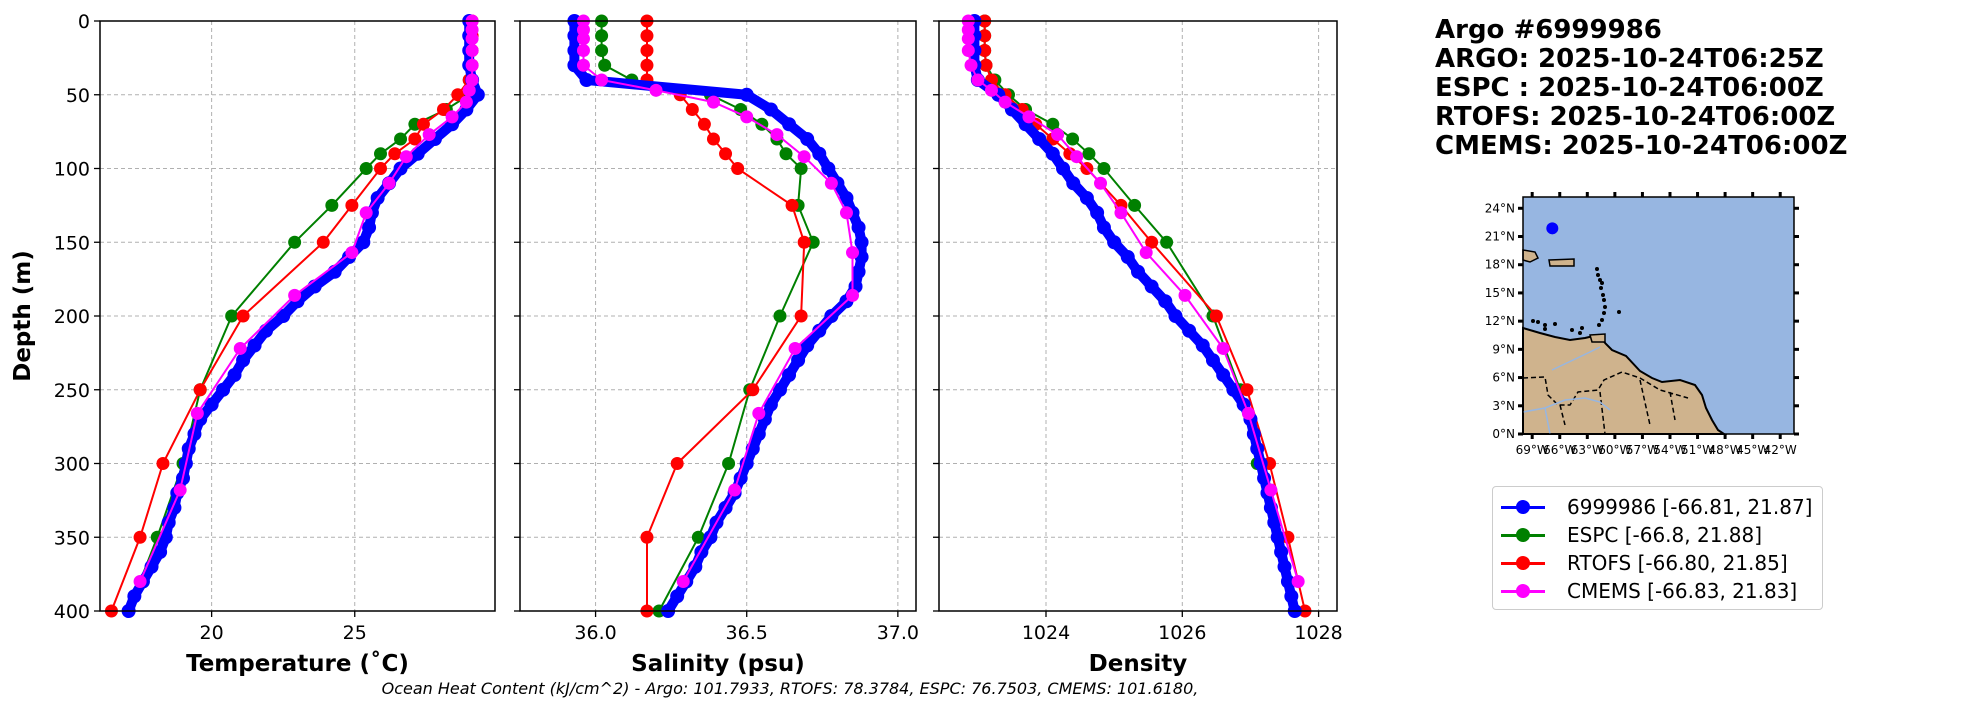 The image size is (1967, 712). I want to click on y-tick-label: 50, so click(78, 96).